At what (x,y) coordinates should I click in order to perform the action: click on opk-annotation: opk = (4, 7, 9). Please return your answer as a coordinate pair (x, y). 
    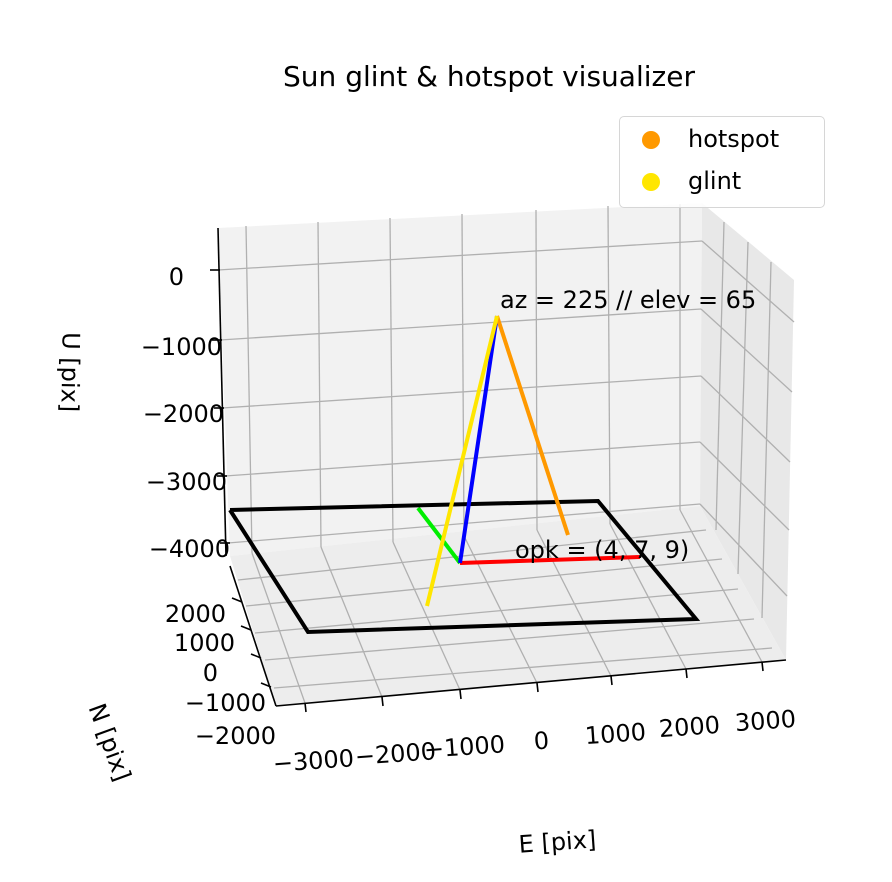
    Looking at the image, I should click on (602, 550).